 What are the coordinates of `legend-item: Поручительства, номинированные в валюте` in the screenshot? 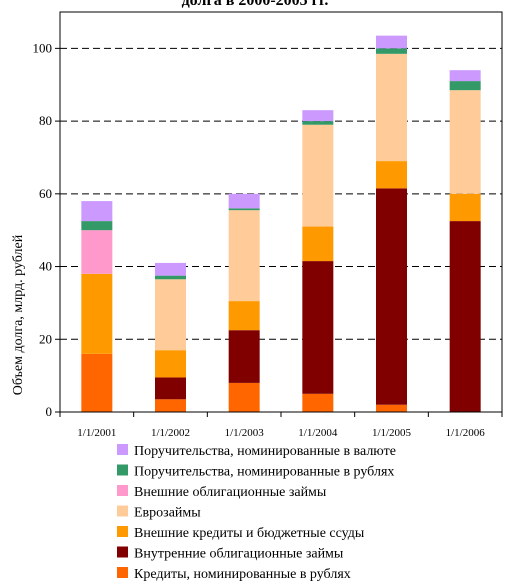 It's located at (256, 451).